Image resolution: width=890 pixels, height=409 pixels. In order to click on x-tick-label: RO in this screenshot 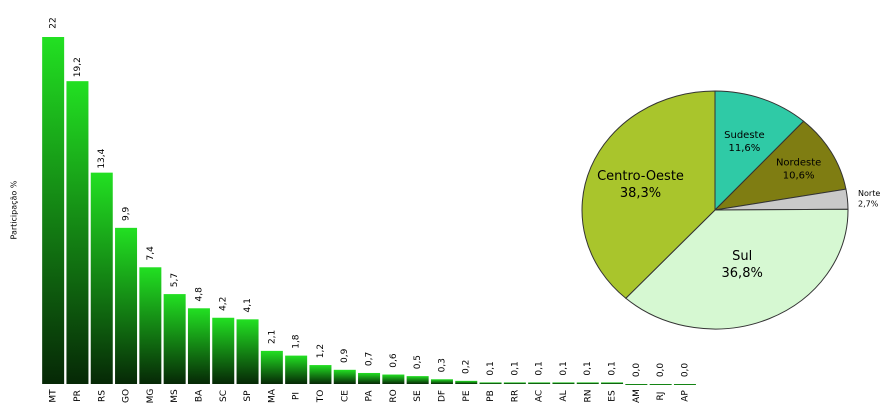, I will do `click(394, 395)`.